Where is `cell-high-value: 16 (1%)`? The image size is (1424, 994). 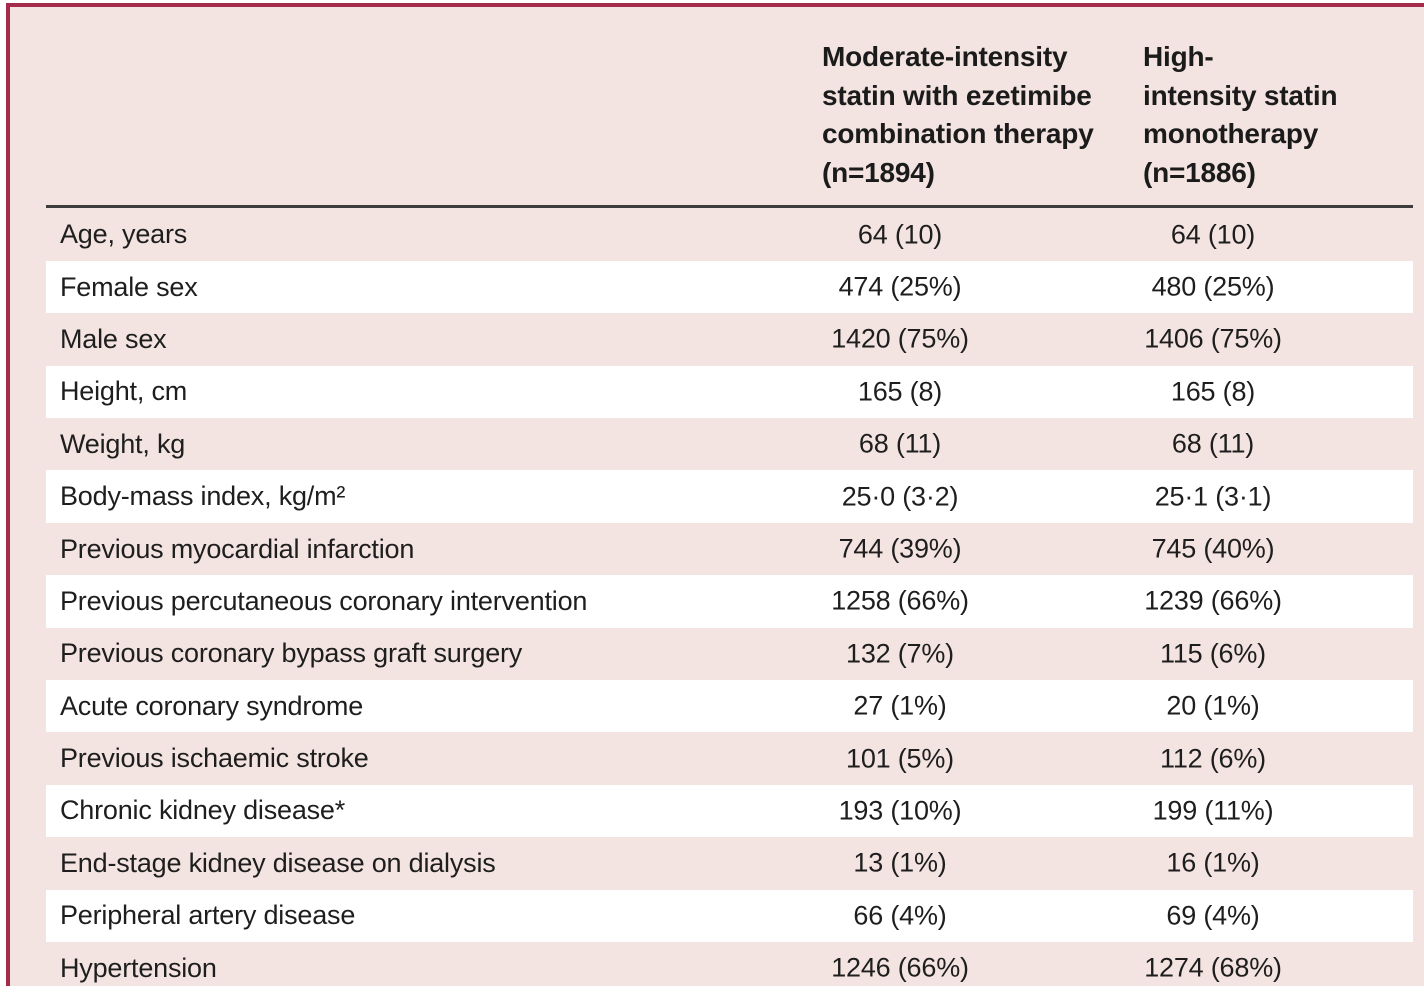
cell-high-value: 16 (1%) is located at coordinates (1213, 863).